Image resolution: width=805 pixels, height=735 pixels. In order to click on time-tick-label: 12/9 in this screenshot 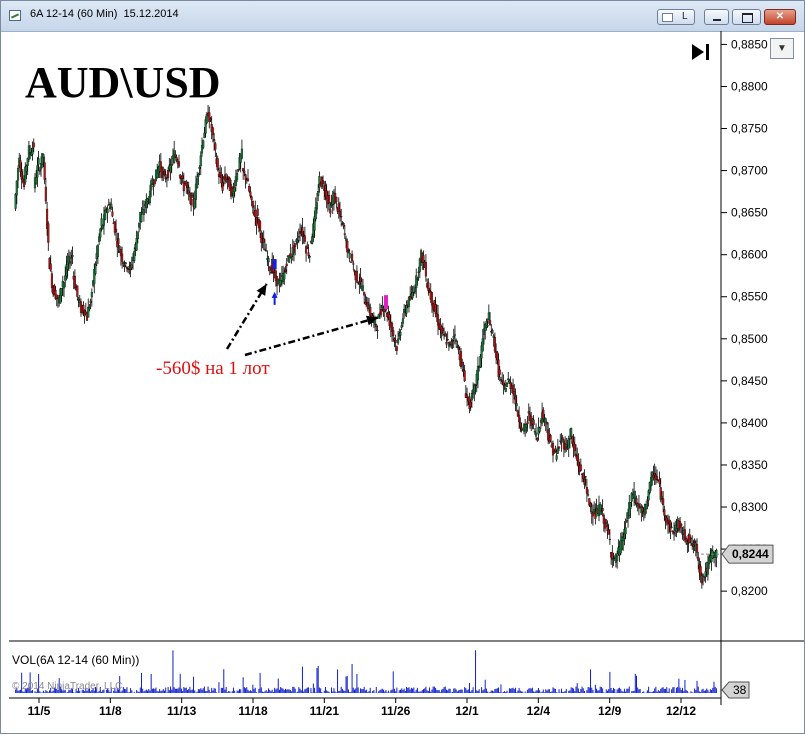, I will do `click(610, 711)`.